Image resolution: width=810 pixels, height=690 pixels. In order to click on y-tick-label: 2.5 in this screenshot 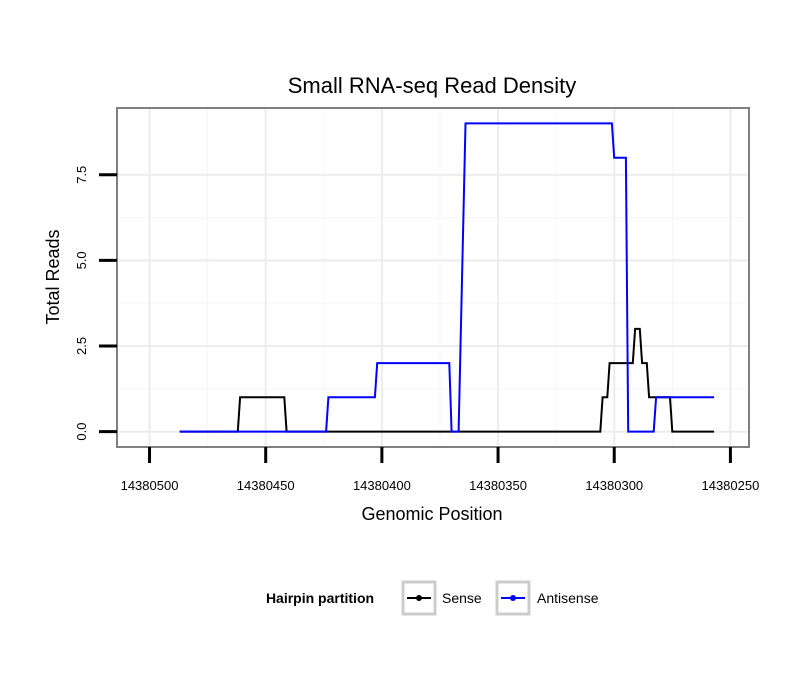, I will do `click(81, 346)`.